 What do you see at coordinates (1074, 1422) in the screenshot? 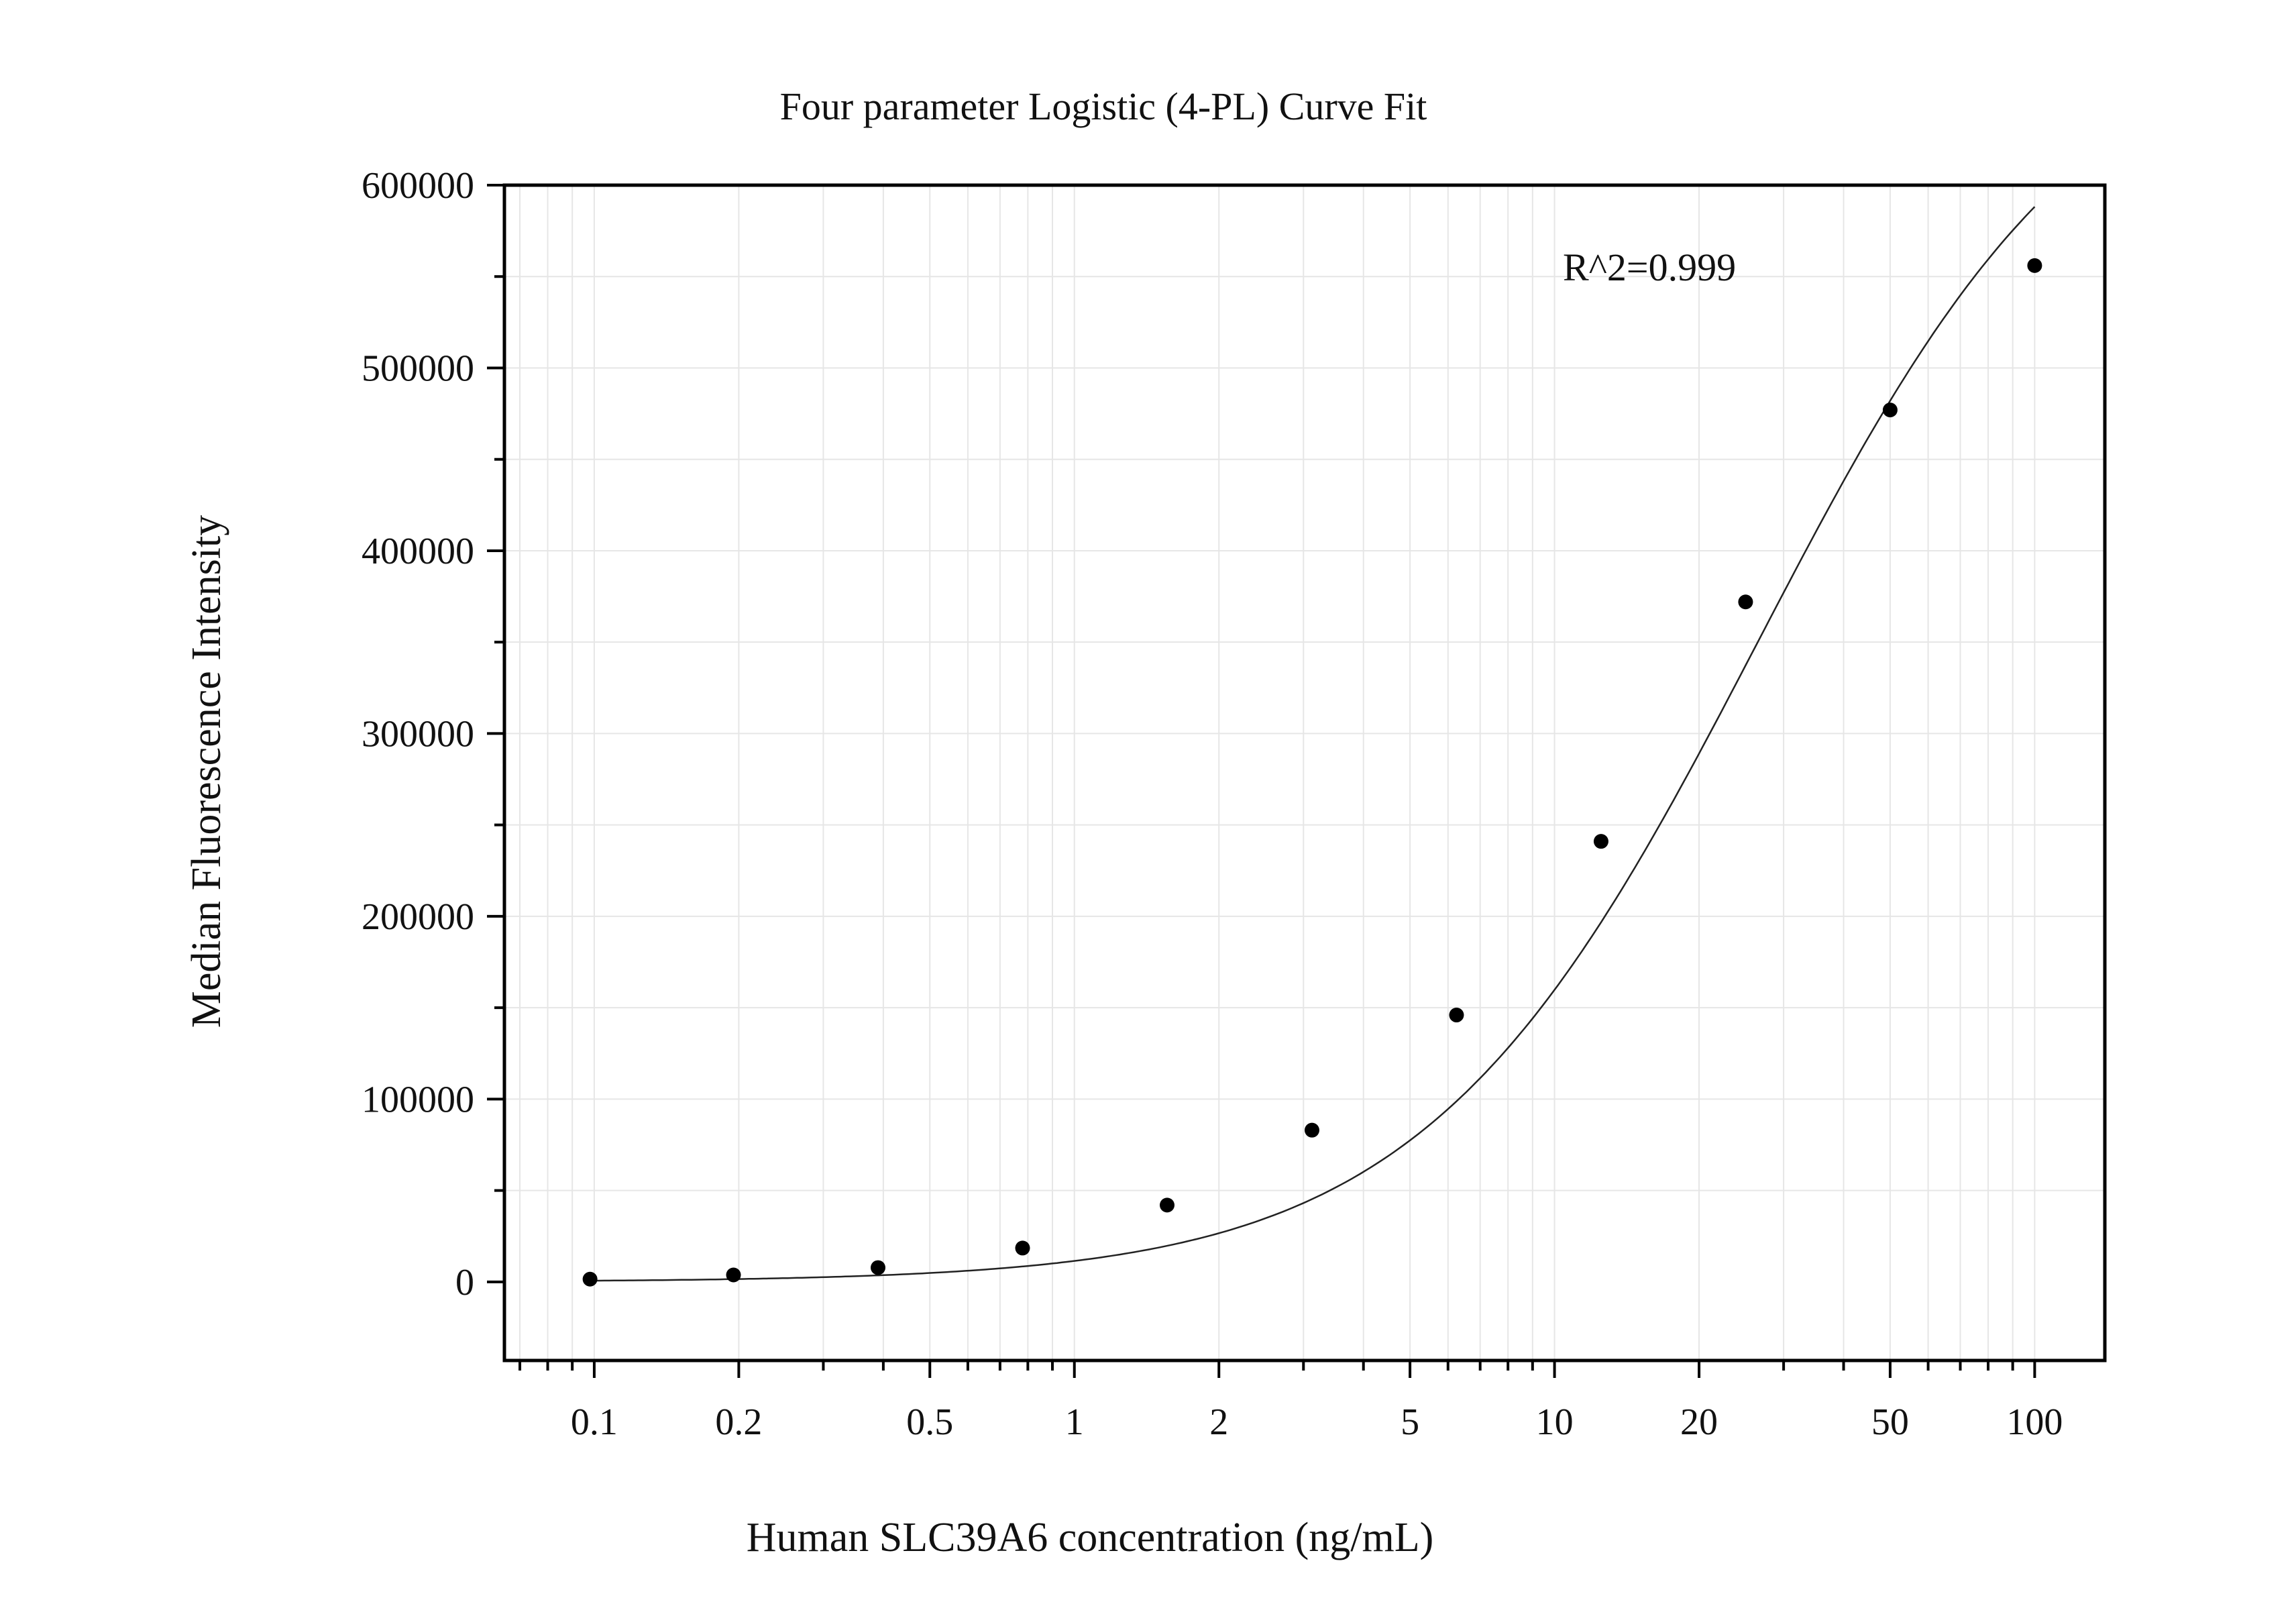
I see `x-tick-label: 1` at bounding box center [1074, 1422].